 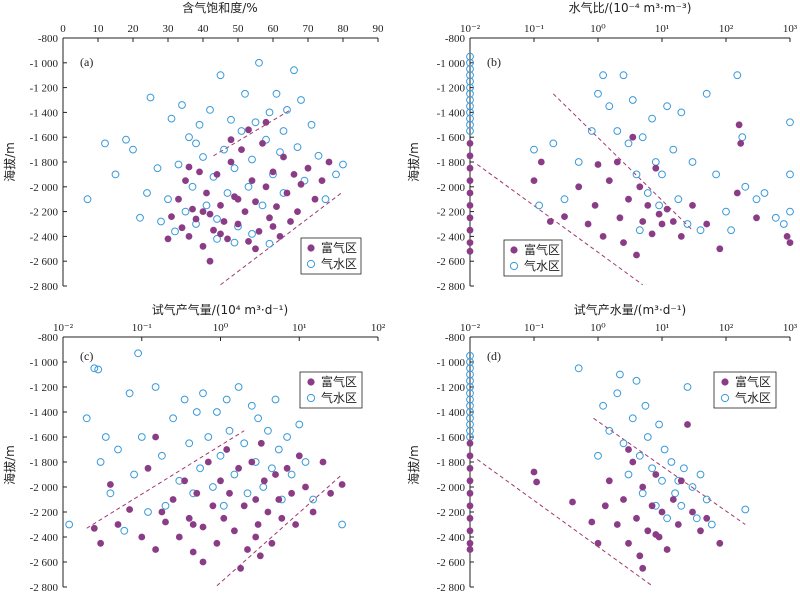 I want to click on y-tick-label: -1 800, so click(x=44, y=163).